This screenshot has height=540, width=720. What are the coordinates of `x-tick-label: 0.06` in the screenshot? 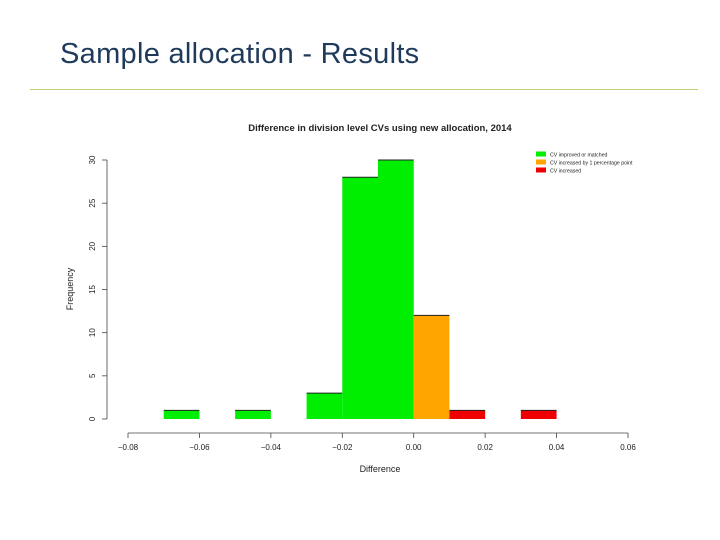 It's located at (628, 447).